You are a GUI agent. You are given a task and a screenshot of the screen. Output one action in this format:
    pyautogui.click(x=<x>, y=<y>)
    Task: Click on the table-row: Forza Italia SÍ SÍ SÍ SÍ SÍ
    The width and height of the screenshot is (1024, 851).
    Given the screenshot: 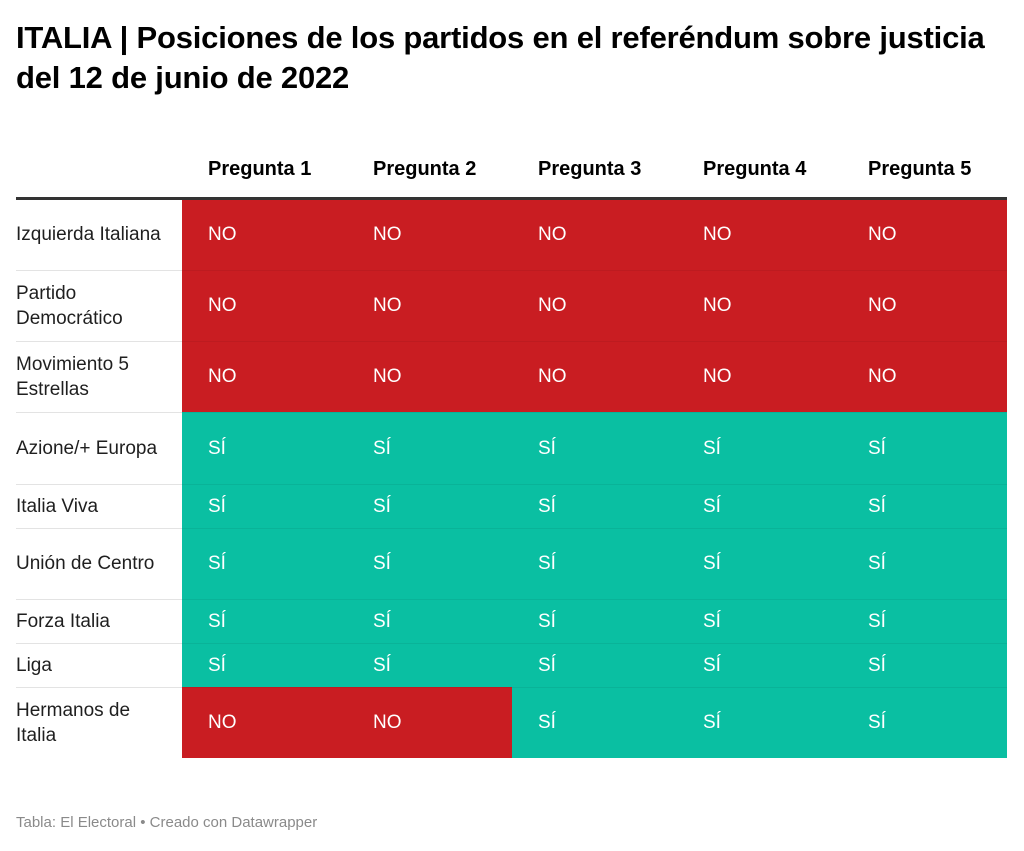 What is the action you would take?
    pyautogui.click(x=511, y=621)
    